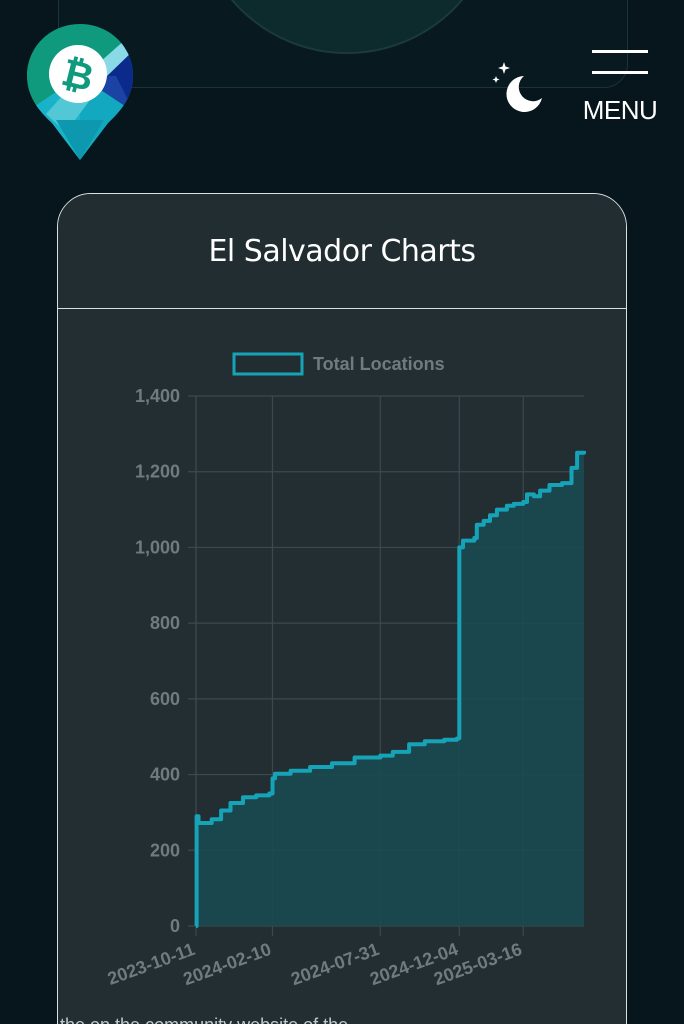 The width and height of the screenshot is (684, 1024). I want to click on hamburger-icon, so click(620, 62).